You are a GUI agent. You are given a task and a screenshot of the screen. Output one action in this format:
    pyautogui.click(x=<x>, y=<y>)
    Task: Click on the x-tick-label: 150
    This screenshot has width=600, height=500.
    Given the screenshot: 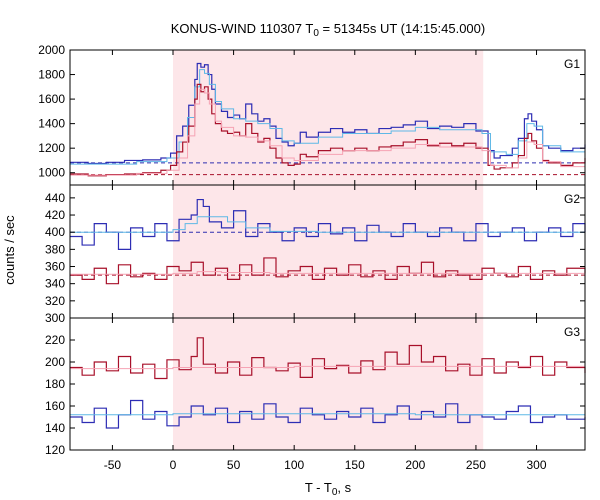 What is the action you would take?
    pyautogui.click(x=355, y=465)
    